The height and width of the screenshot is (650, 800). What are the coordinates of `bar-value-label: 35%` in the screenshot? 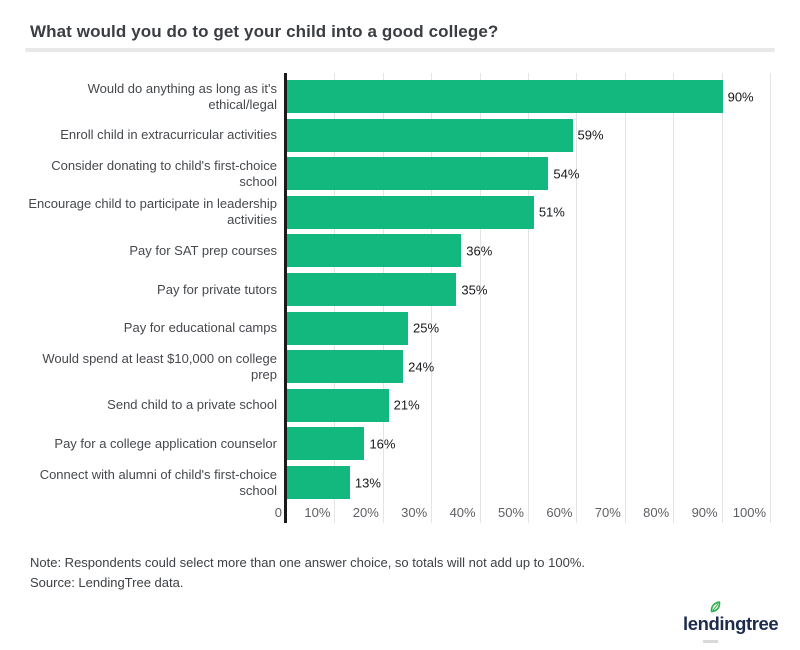 It's located at (474, 289).